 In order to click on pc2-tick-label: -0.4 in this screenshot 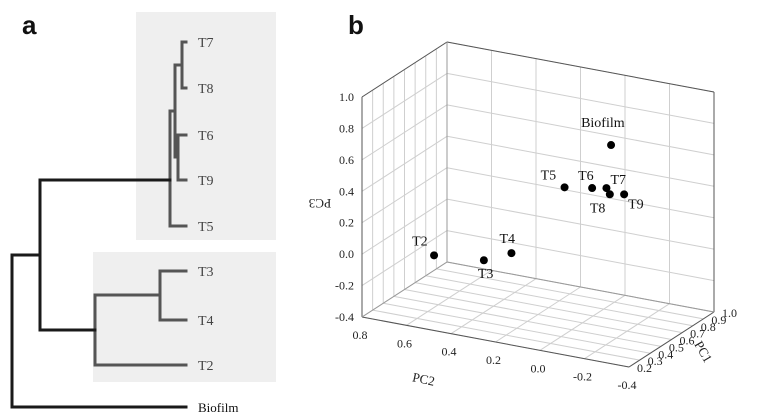, I will do `click(627, 385)`.